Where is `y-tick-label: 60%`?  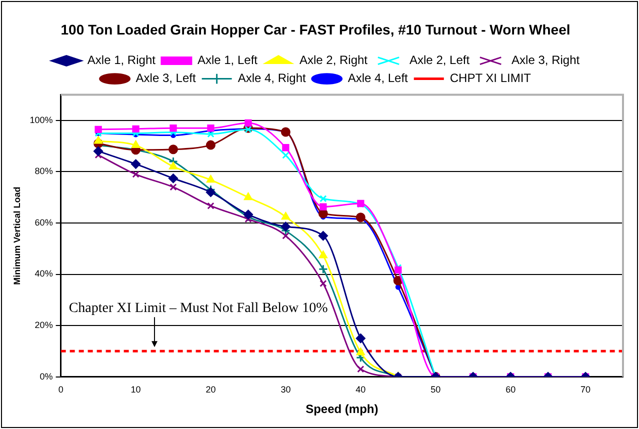
y-tick-label: 60% is located at coordinates (43, 222).